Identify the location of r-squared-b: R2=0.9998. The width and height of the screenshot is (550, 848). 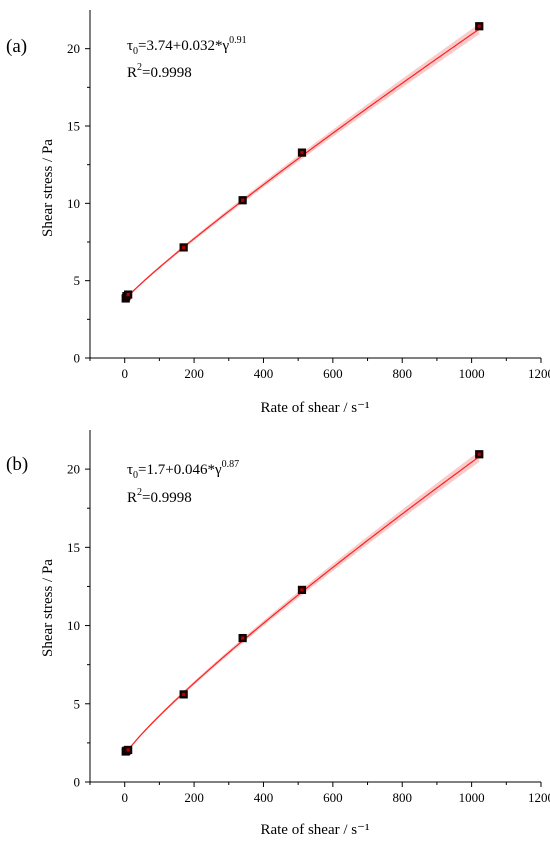
(159, 496).